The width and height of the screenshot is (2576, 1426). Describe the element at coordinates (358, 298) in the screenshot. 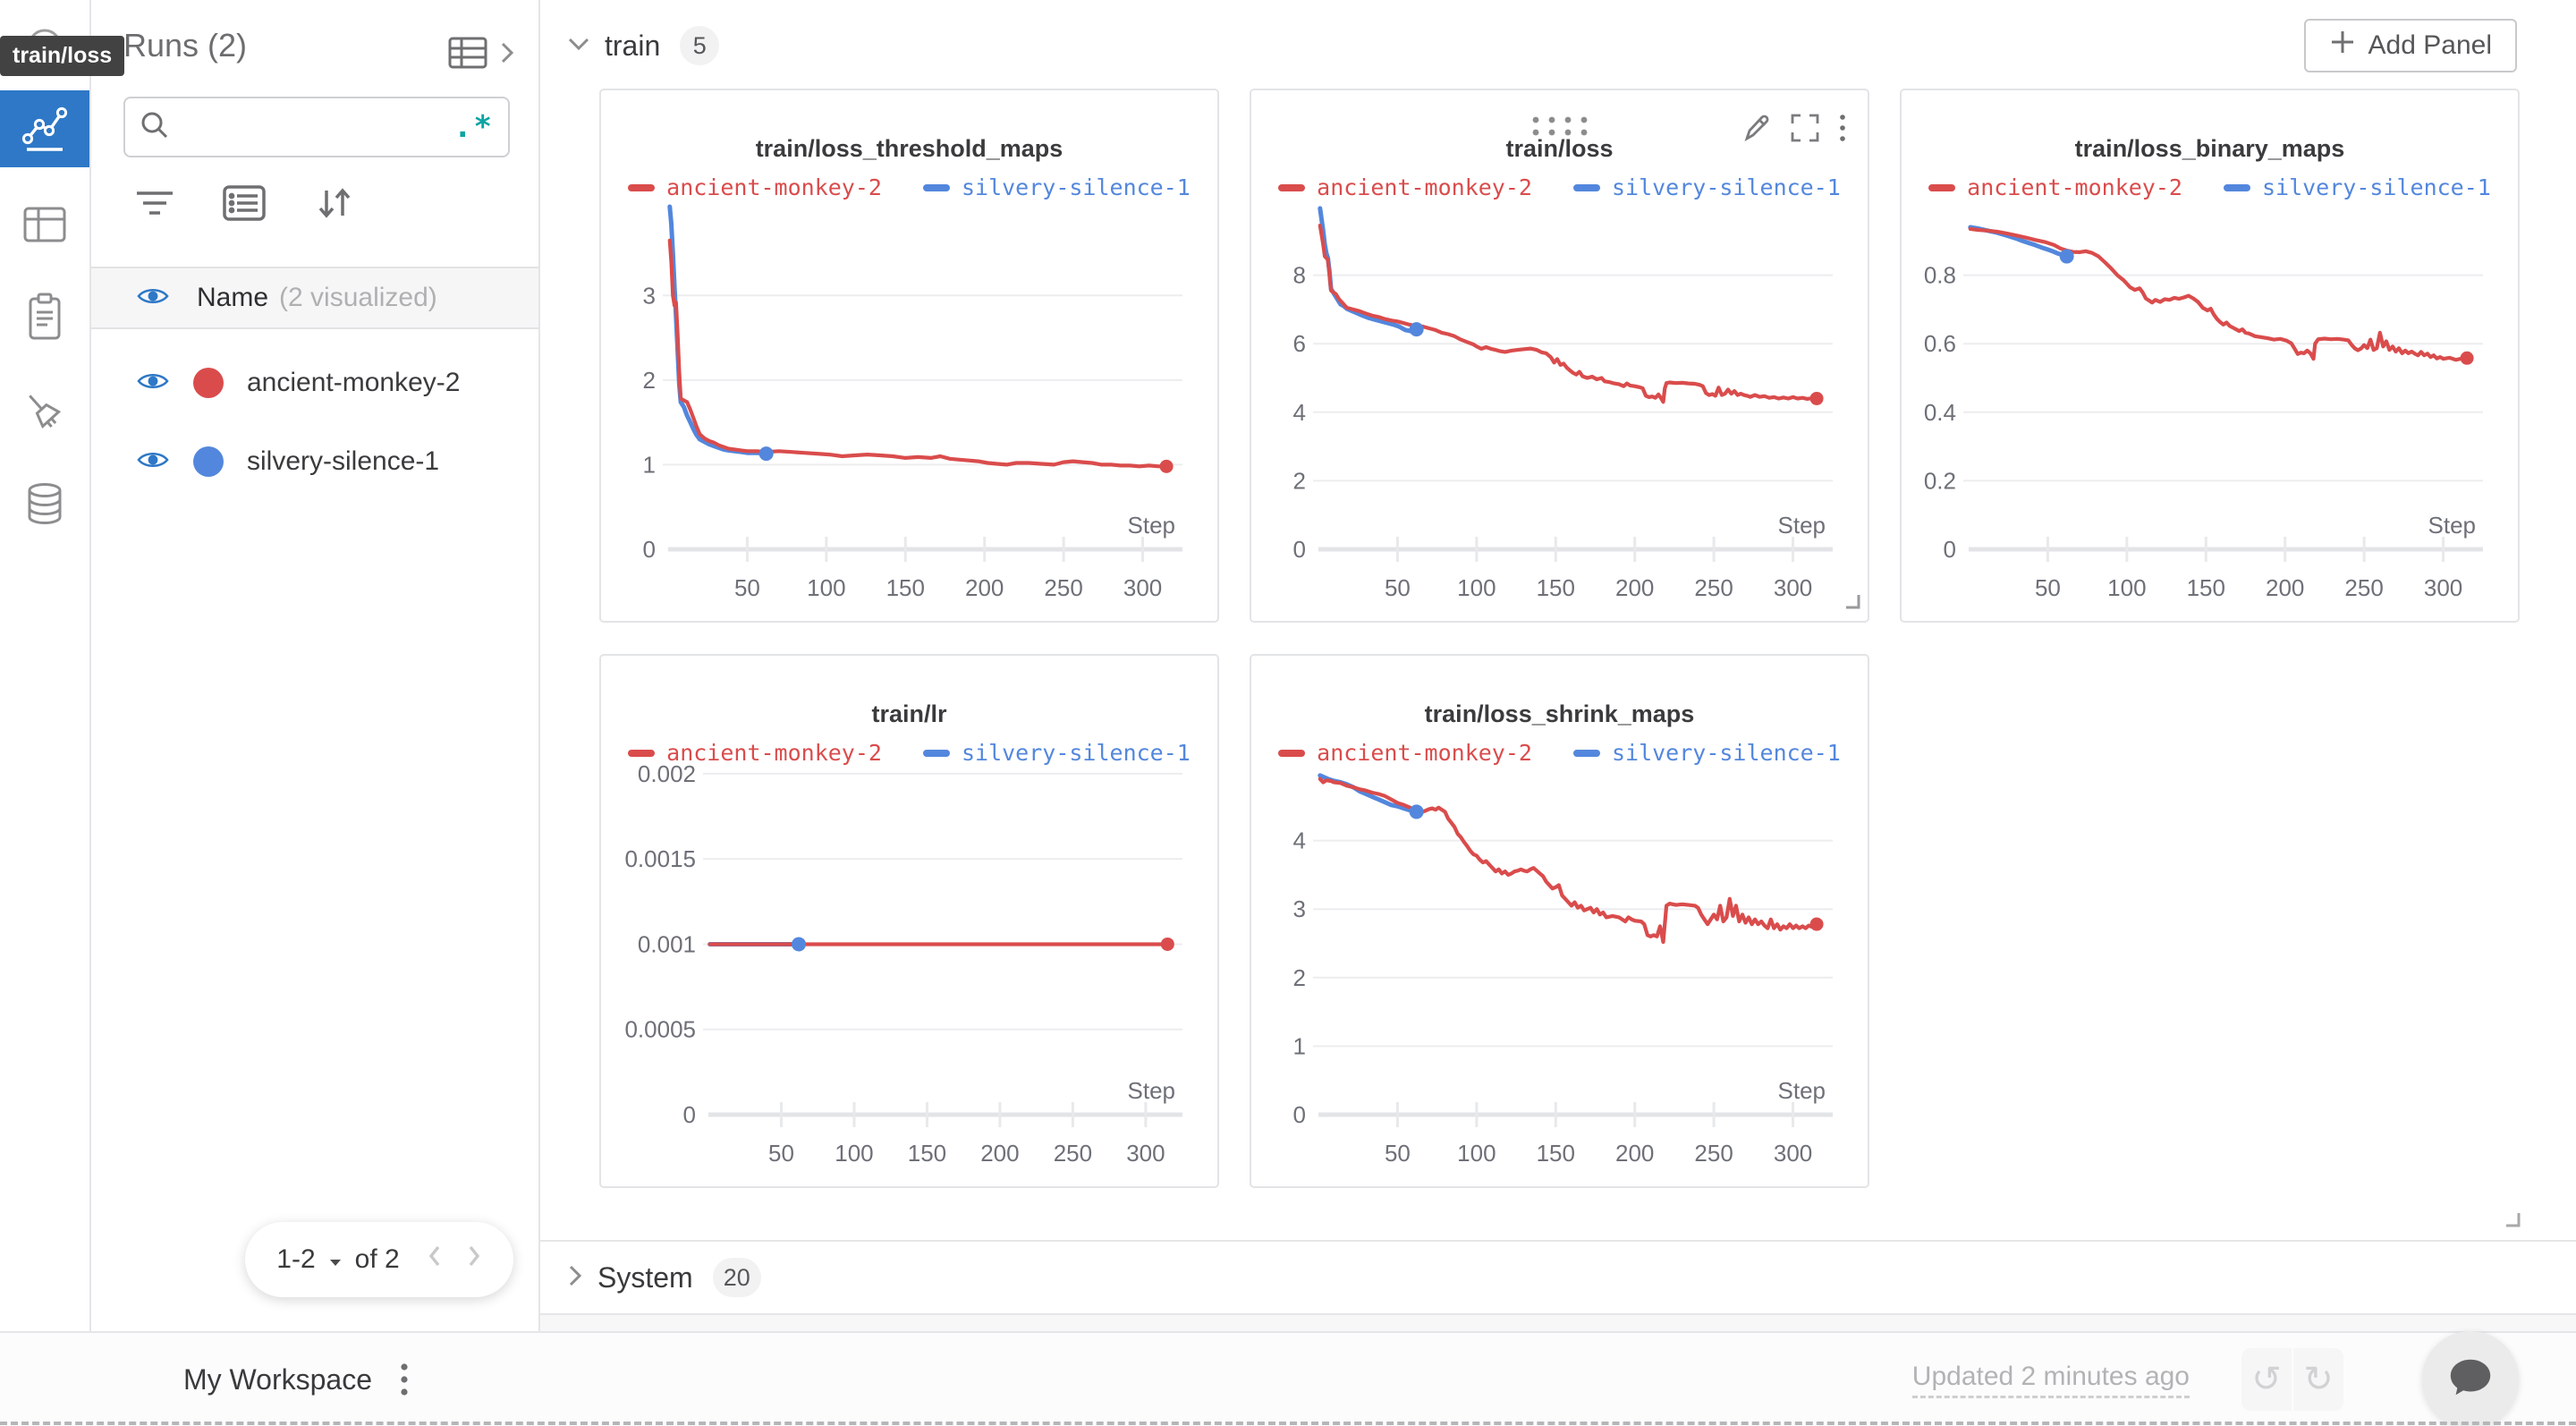

I see `visualized-count: (2 visualized)` at that location.